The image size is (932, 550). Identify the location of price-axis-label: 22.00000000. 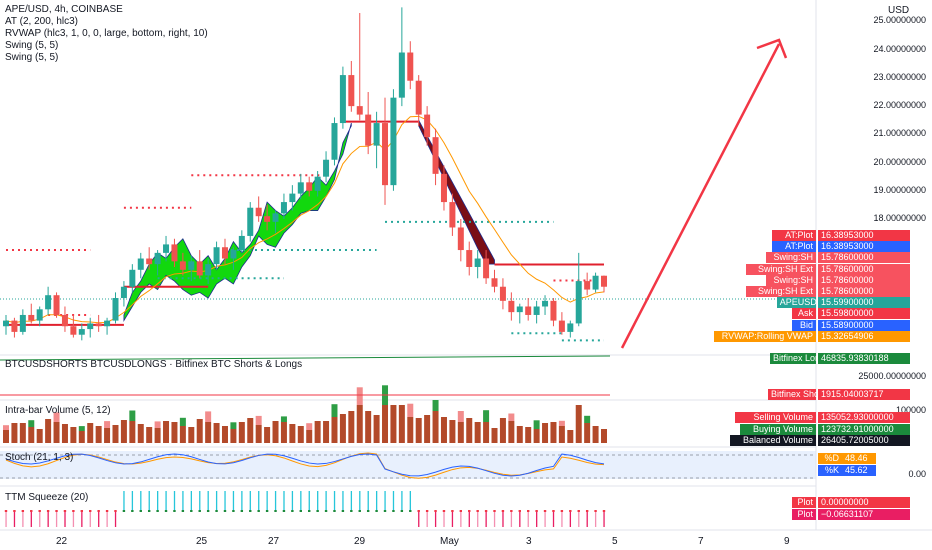
(899, 105).